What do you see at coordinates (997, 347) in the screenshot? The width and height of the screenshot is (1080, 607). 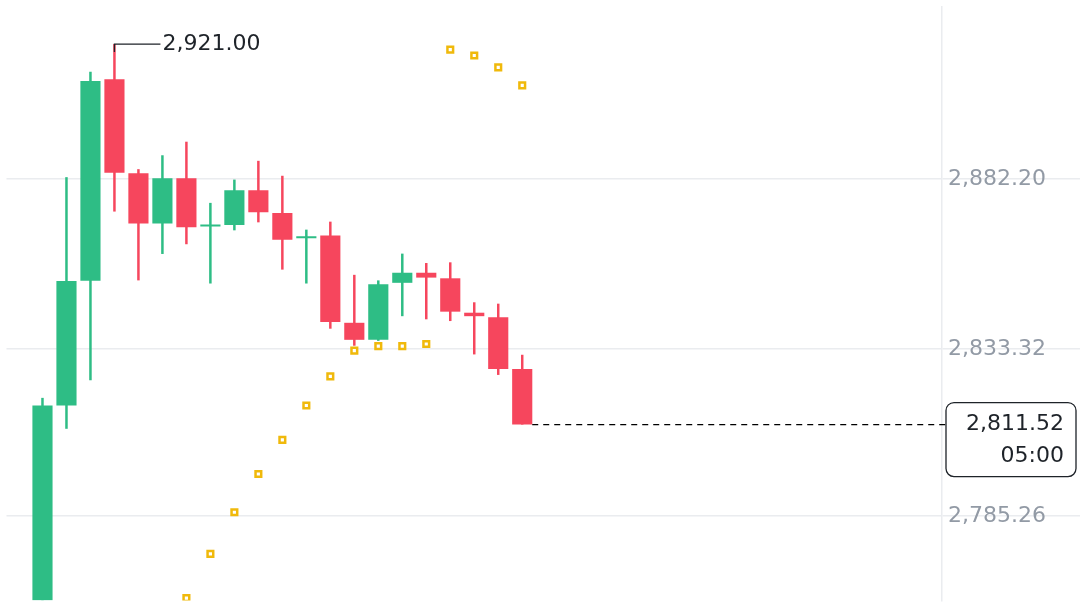 I see `y-tick-label: 2,833.32` at bounding box center [997, 347].